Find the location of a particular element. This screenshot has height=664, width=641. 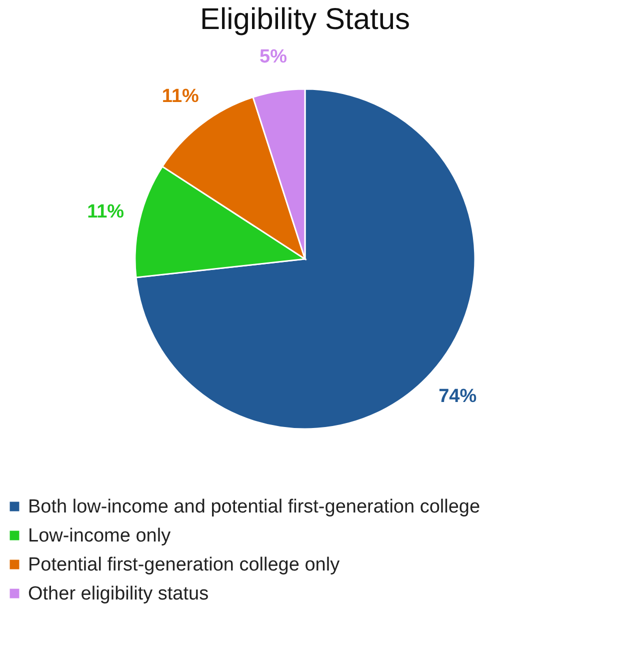

data-label: 5% is located at coordinates (274, 57).